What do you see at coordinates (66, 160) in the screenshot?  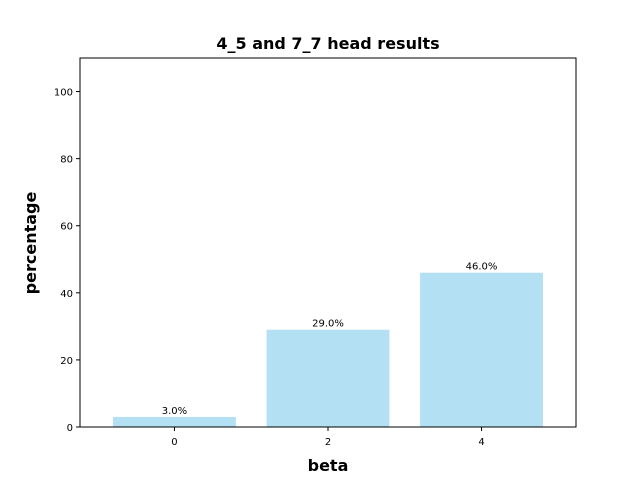 I see `y-tick-label: 80` at bounding box center [66, 160].